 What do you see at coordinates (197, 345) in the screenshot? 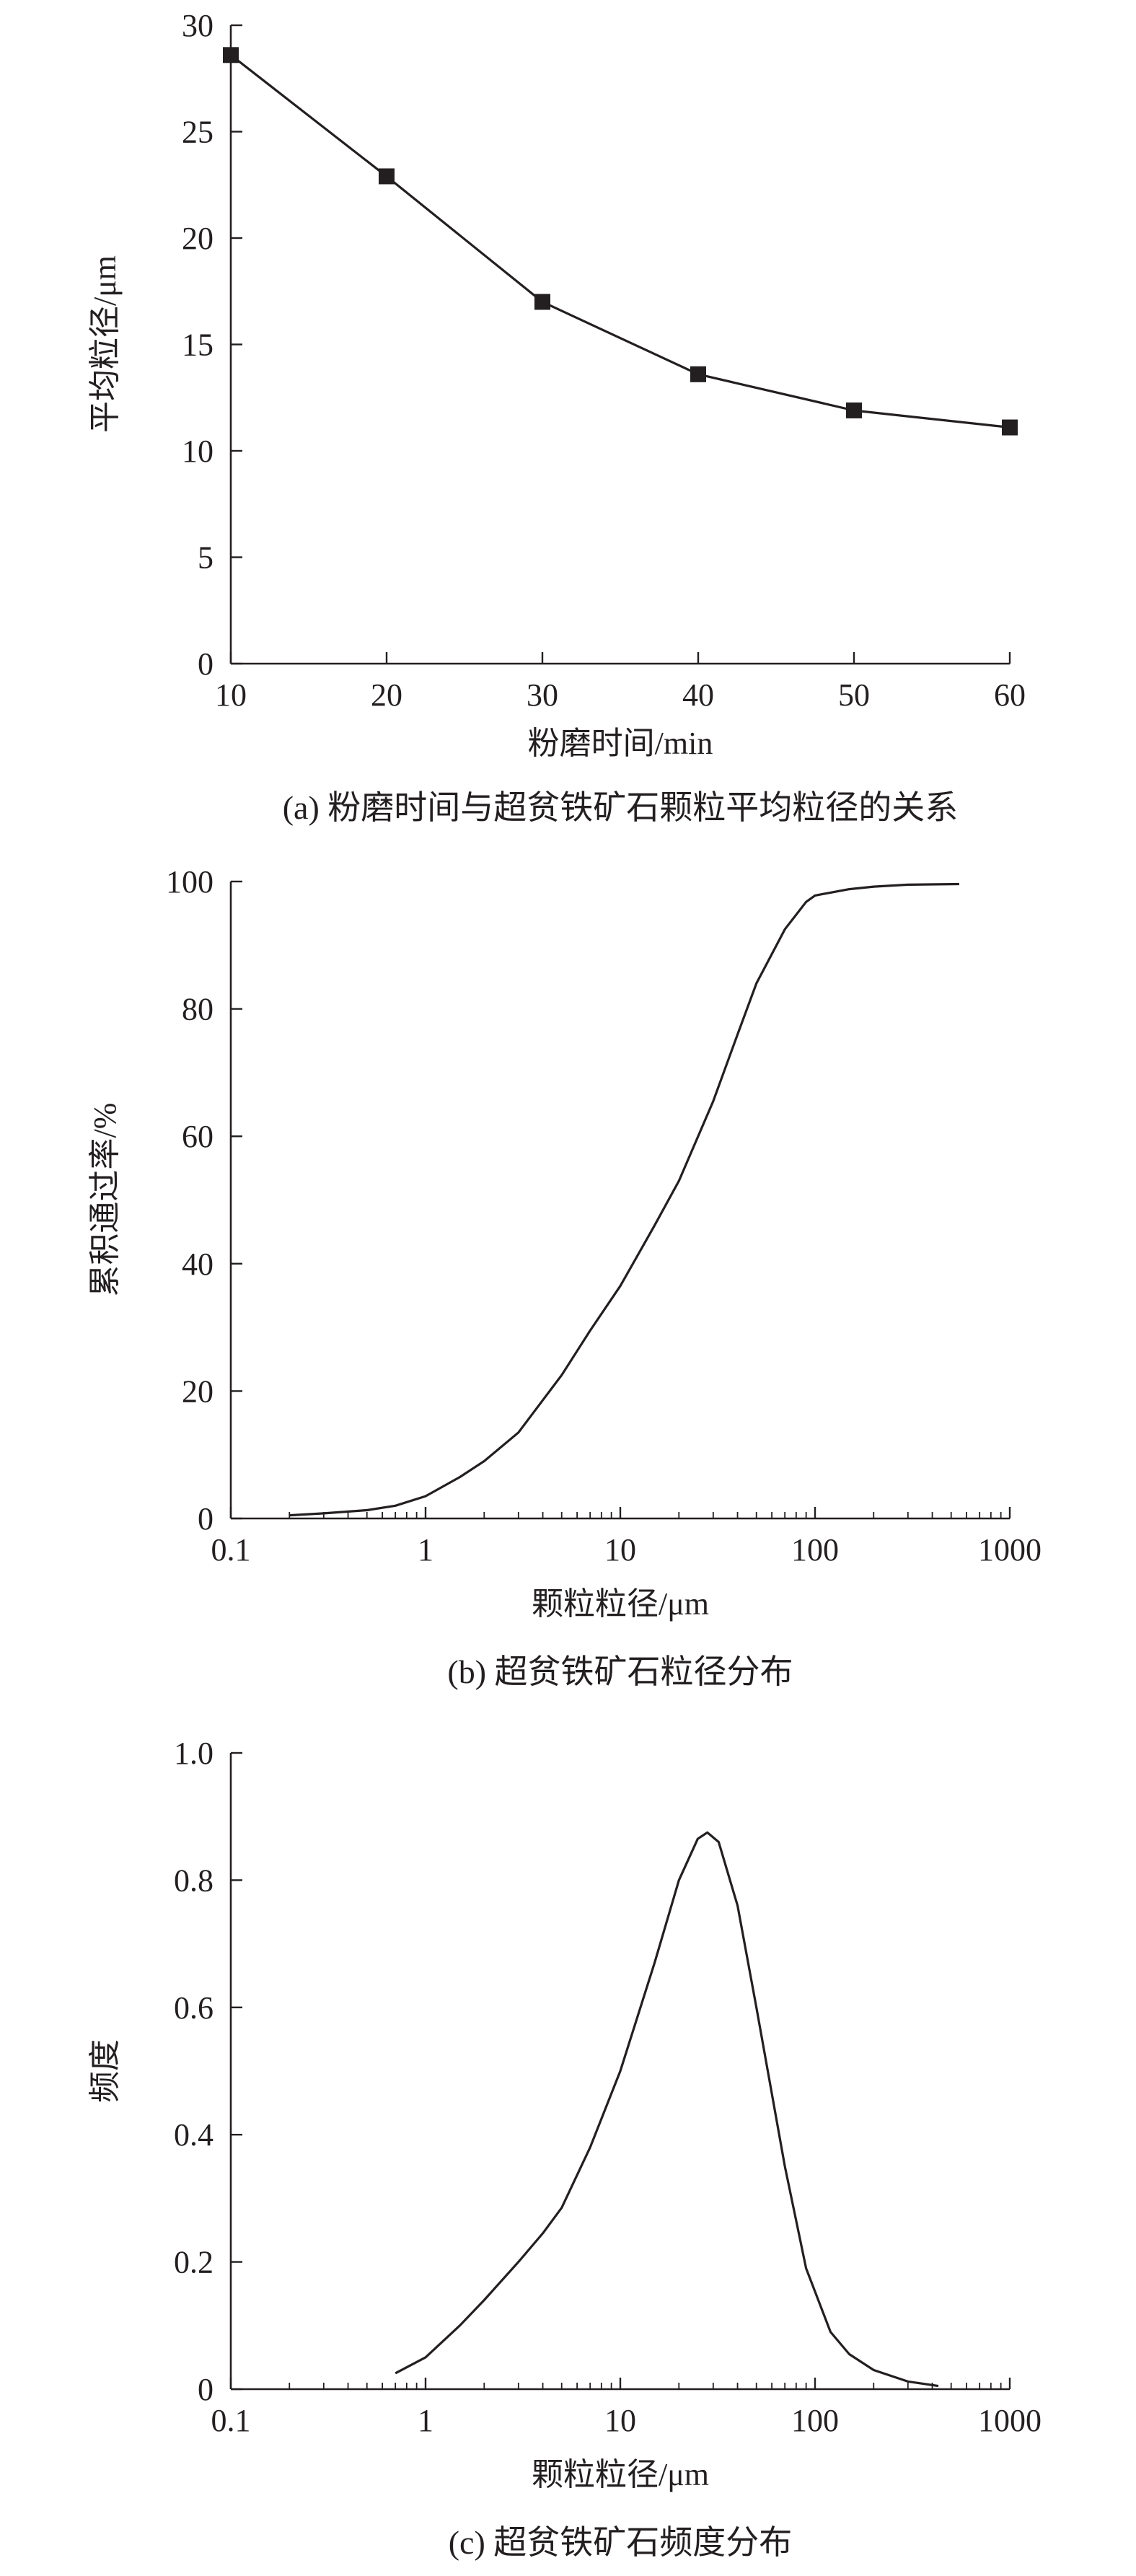
I see `y-tick-label: 15` at bounding box center [197, 345].